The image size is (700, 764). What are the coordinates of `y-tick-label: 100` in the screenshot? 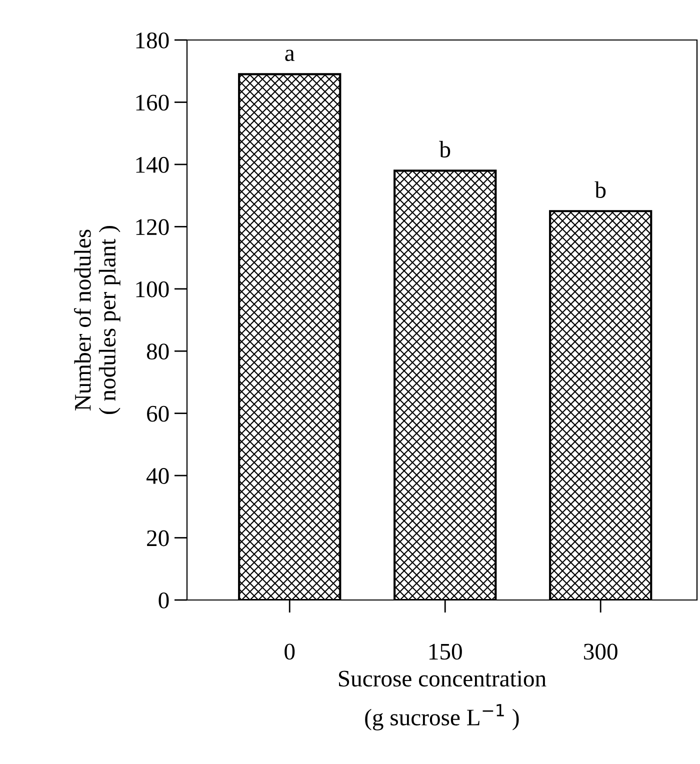 It's located at (152, 289).